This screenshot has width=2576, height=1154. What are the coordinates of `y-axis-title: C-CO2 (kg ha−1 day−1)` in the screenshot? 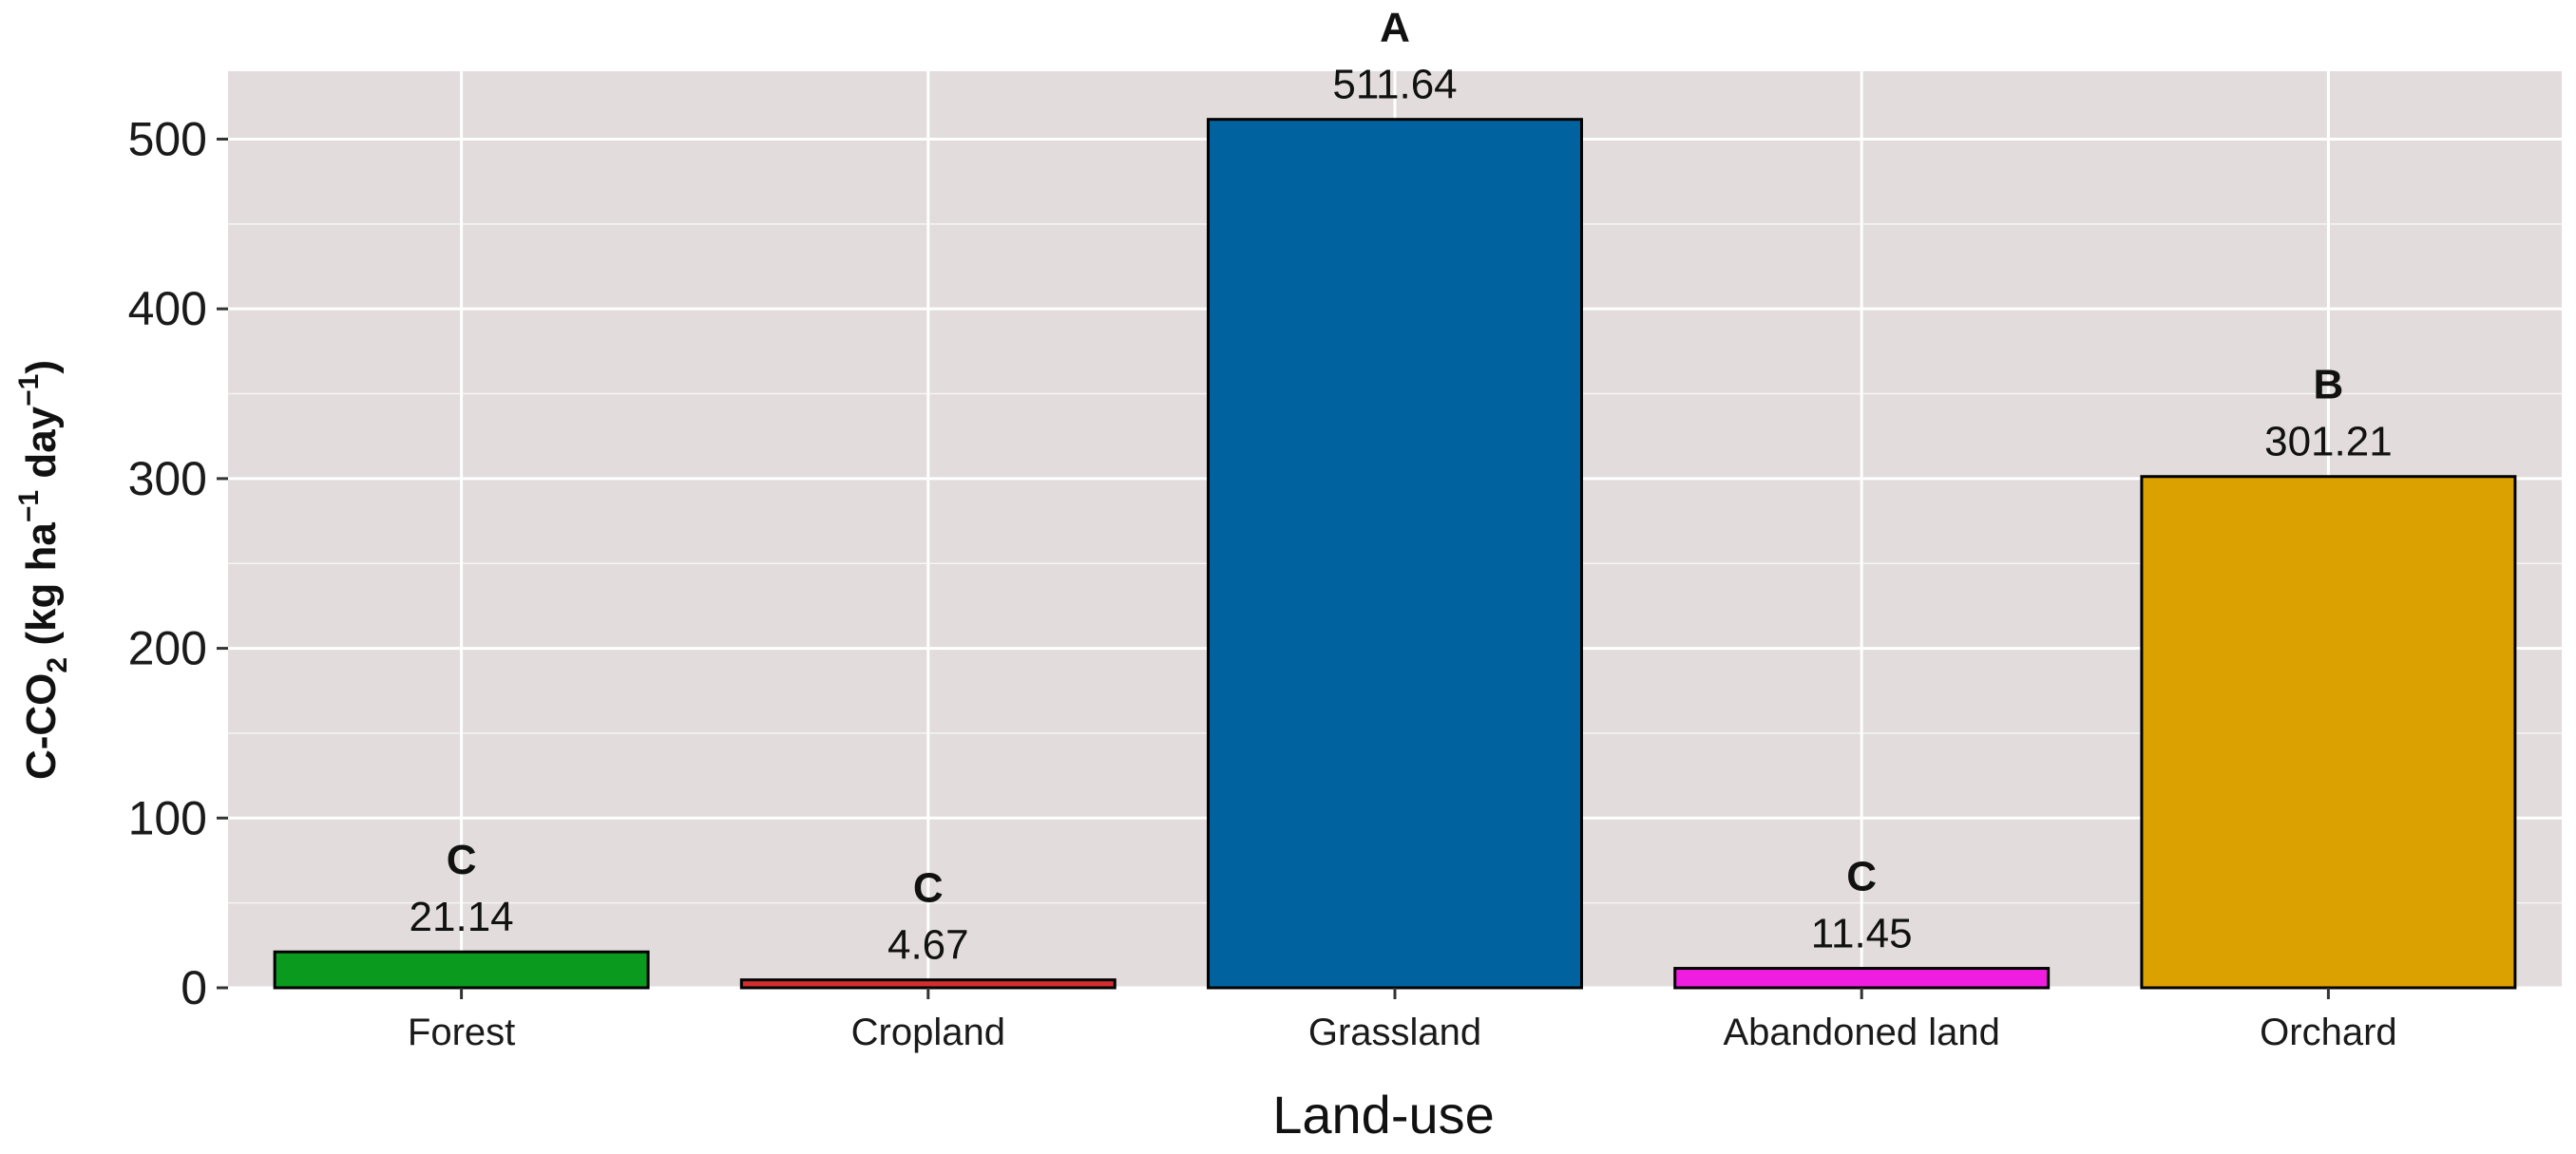 It's located at (43, 570).